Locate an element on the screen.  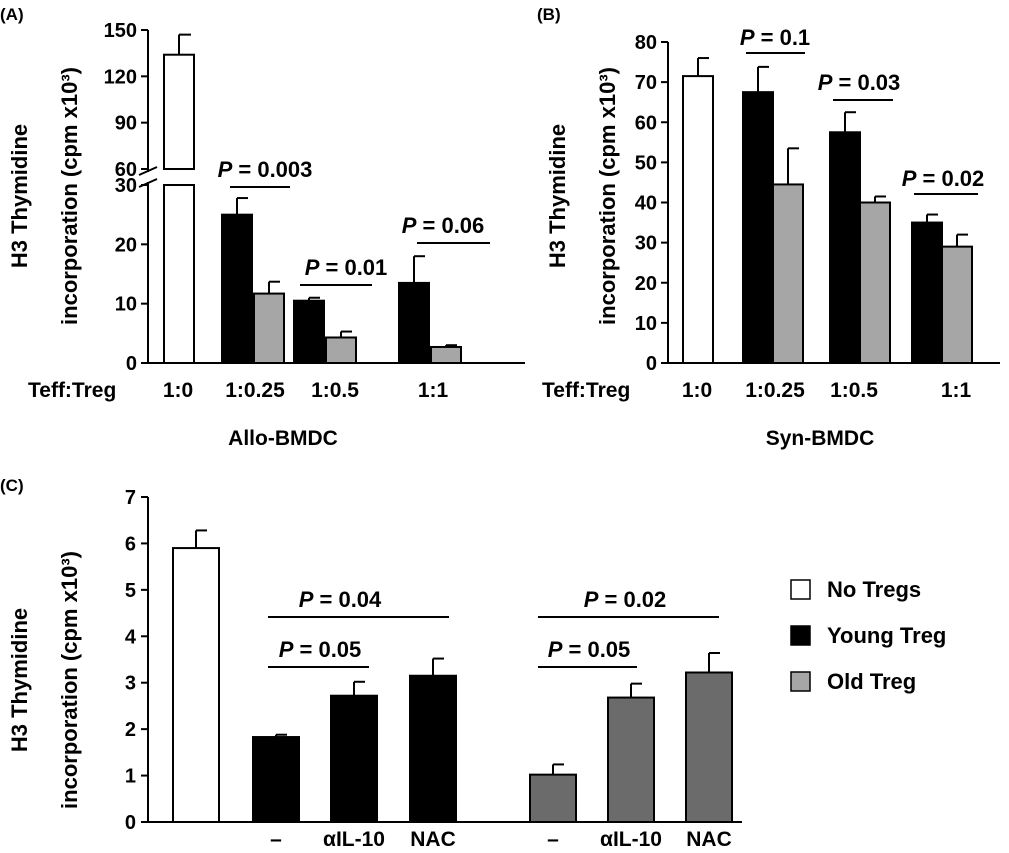
panel-b-x-tick-label: 1:0 is located at coordinates (697, 390).